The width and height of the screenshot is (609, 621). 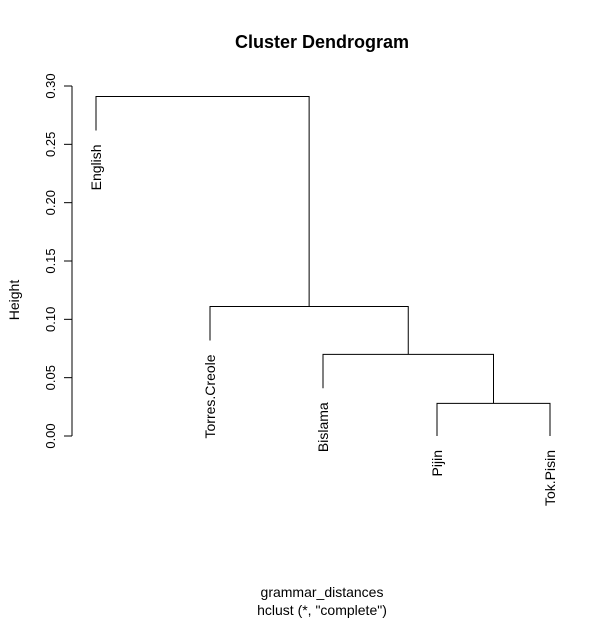 I want to click on y-tick-label: 0.20, so click(x=50, y=202).